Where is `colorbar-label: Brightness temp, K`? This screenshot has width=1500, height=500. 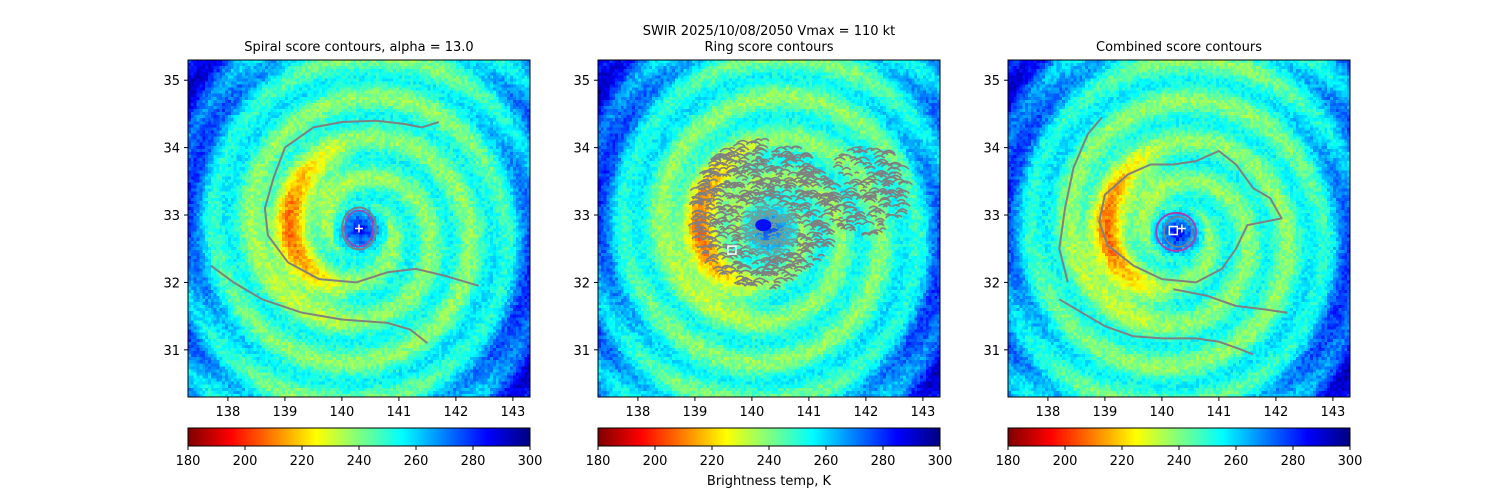 colorbar-label: Brightness temp, K is located at coordinates (769, 481).